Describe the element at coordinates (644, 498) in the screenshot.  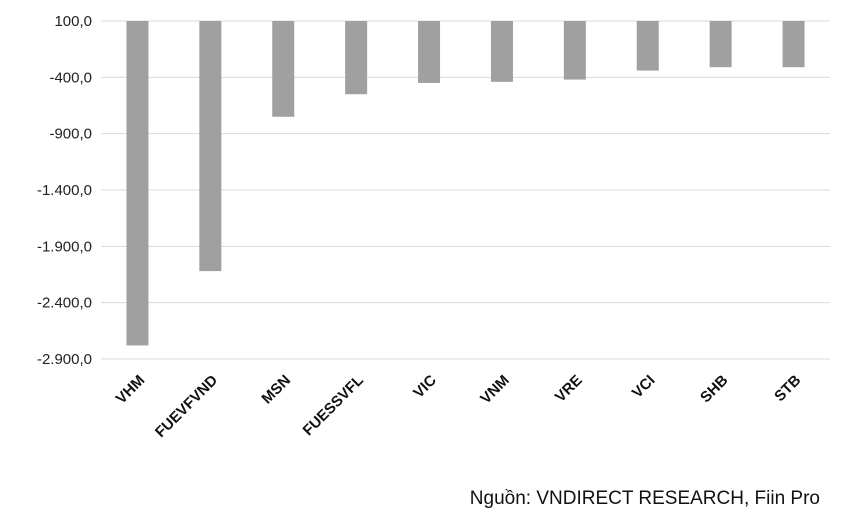
I see `source-note: Nguồn: VNDIRECT RESEARCH, Fiin Pro` at that location.